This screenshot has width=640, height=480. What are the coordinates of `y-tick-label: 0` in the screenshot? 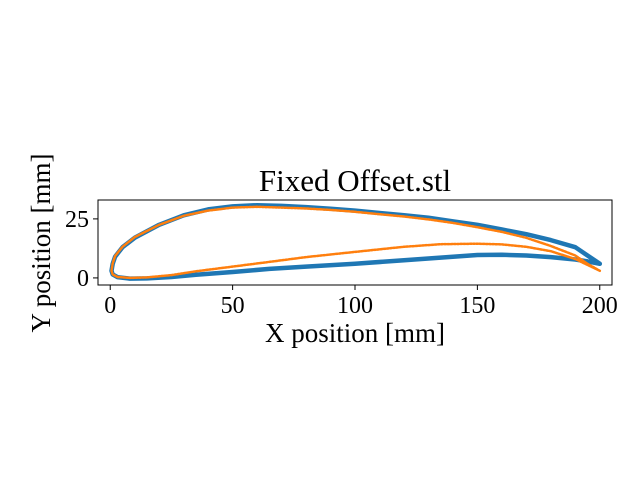 It's located at (83, 279).